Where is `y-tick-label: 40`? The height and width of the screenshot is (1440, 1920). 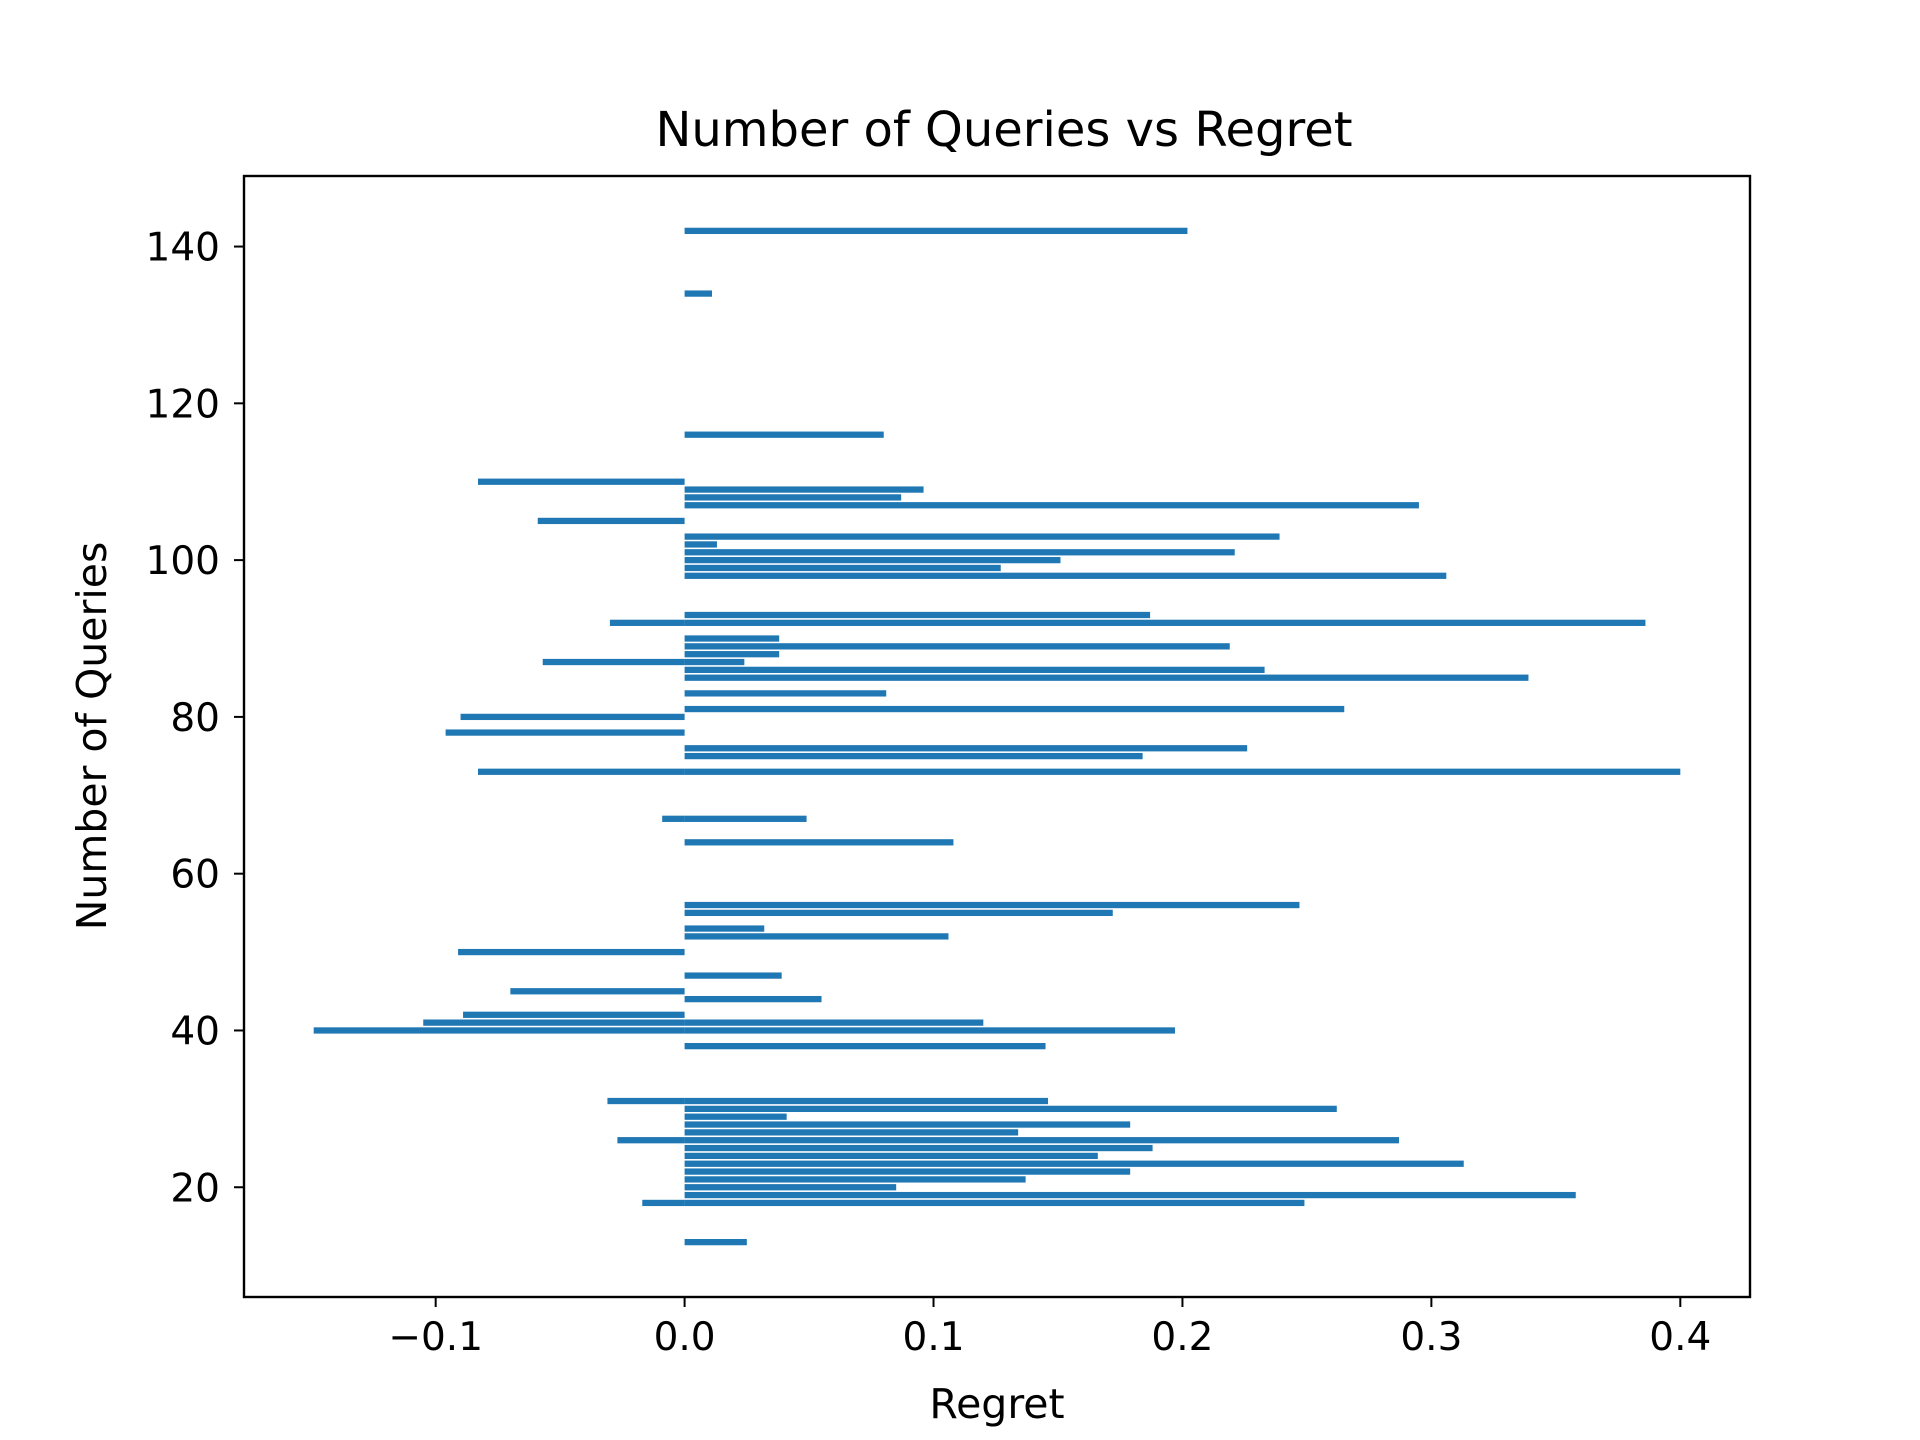 y-tick-label: 40 is located at coordinates (195, 1031).